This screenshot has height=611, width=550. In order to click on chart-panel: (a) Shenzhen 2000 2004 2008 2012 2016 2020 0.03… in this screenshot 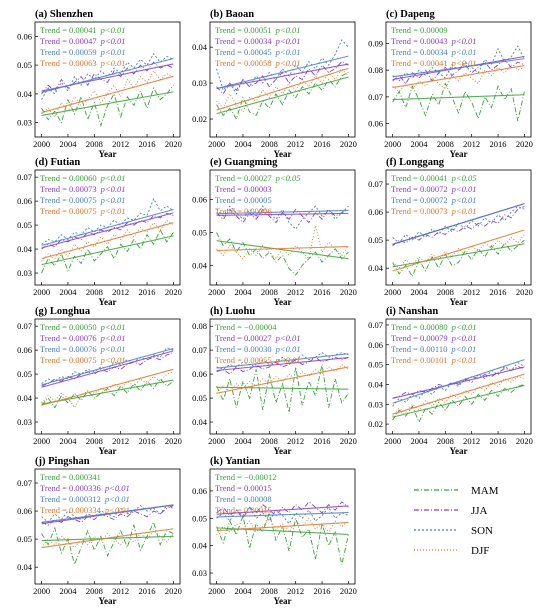, I will do `click(99, 84)`.